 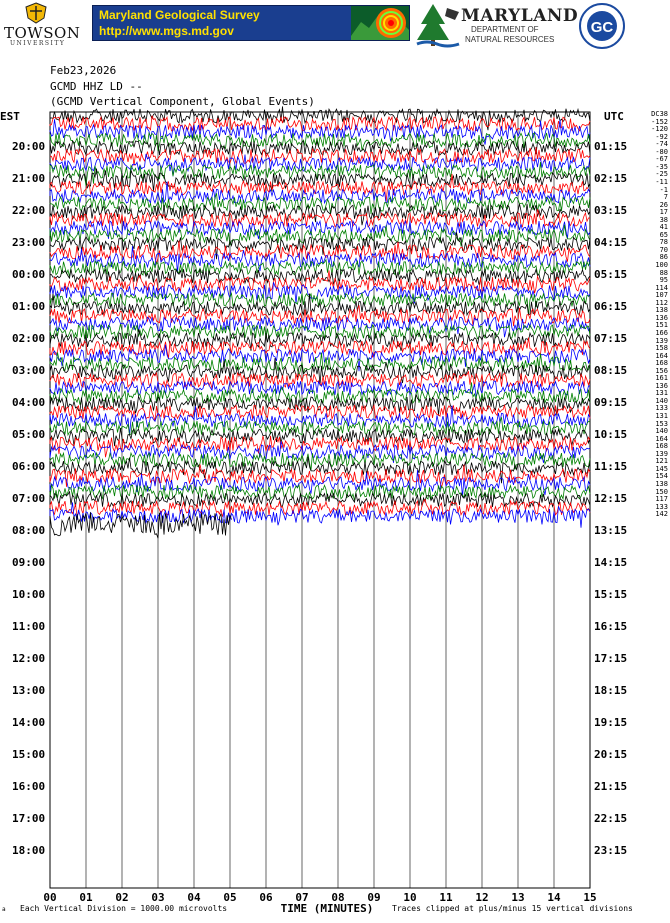 I want to click on towson-shield-icon, so click(x=36, y=13).